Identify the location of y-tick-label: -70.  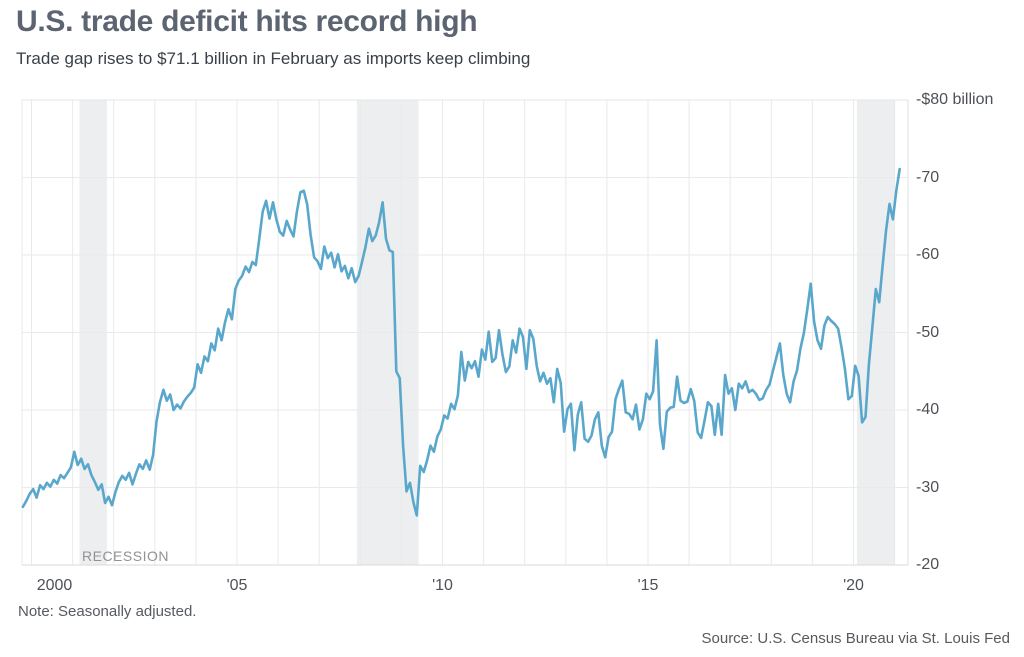
(928, 177).